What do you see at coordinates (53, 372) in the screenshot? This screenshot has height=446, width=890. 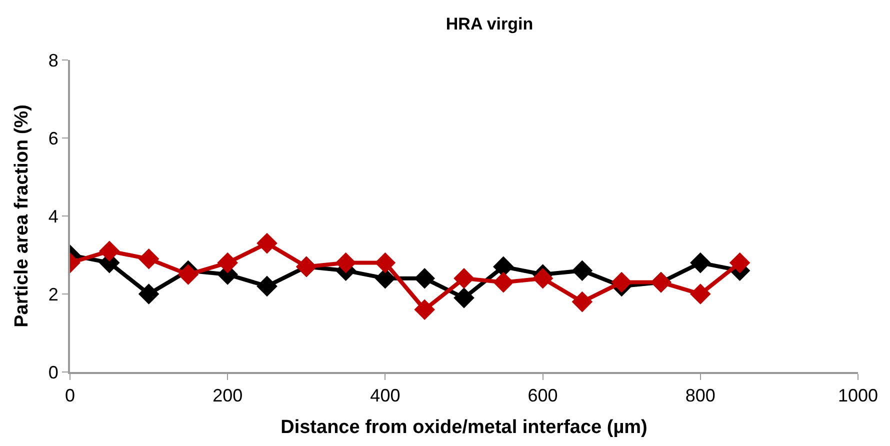 I see `y-tick-label: 0` at bounding box center [53, 372].